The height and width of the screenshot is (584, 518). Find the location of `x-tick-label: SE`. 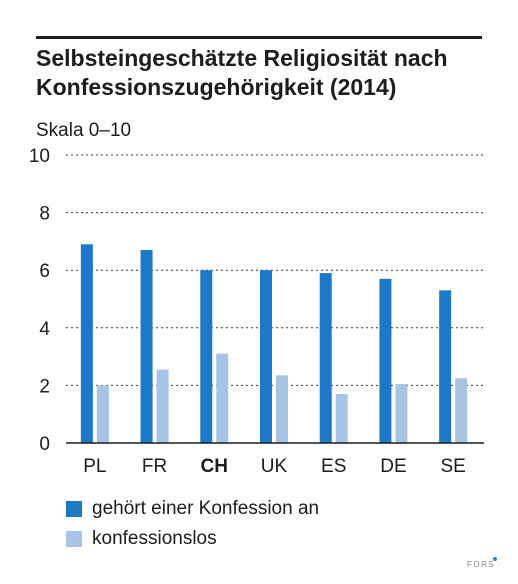

x-tick-label: SE is located at coordinates (452, 466).